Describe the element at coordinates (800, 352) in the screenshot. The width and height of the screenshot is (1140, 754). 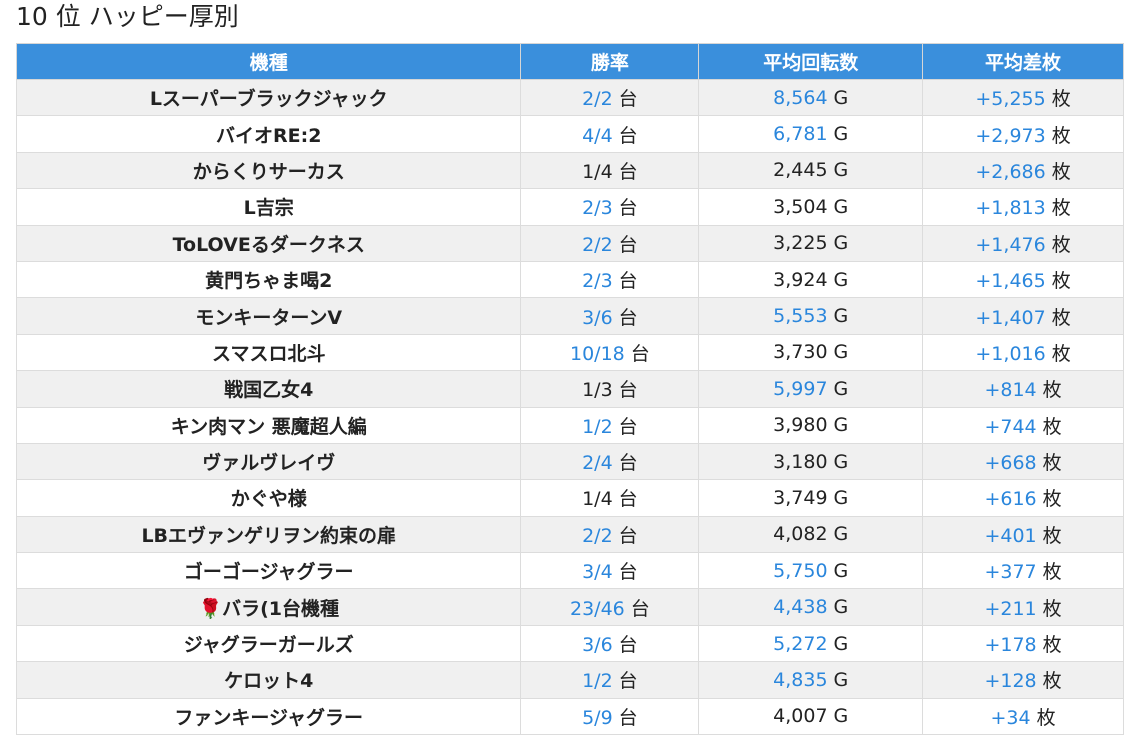
I see `cell-value: 3,730` at that location.